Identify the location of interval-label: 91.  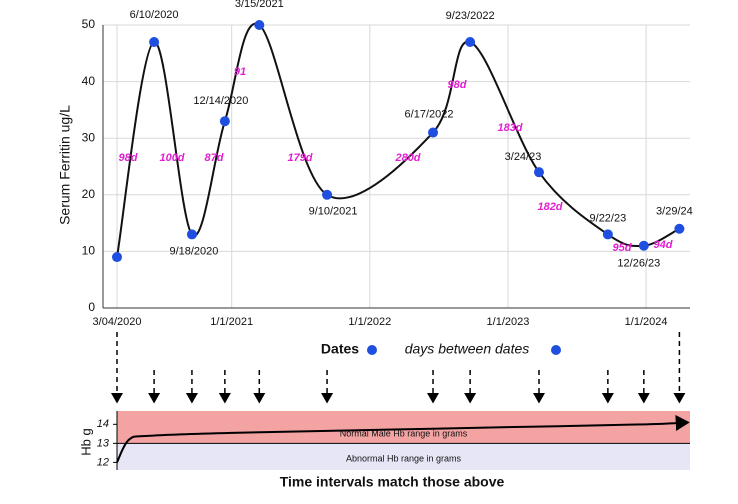
(240, 72).